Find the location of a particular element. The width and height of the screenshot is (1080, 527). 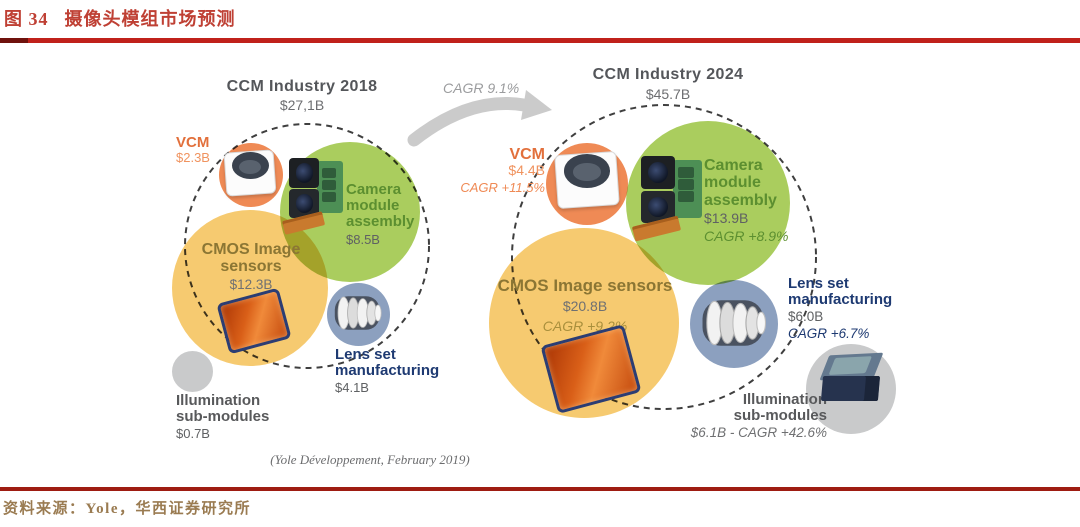

right-illumination-value: $6.1B - CAGR +42.6% is located at coordinates (758, 433).